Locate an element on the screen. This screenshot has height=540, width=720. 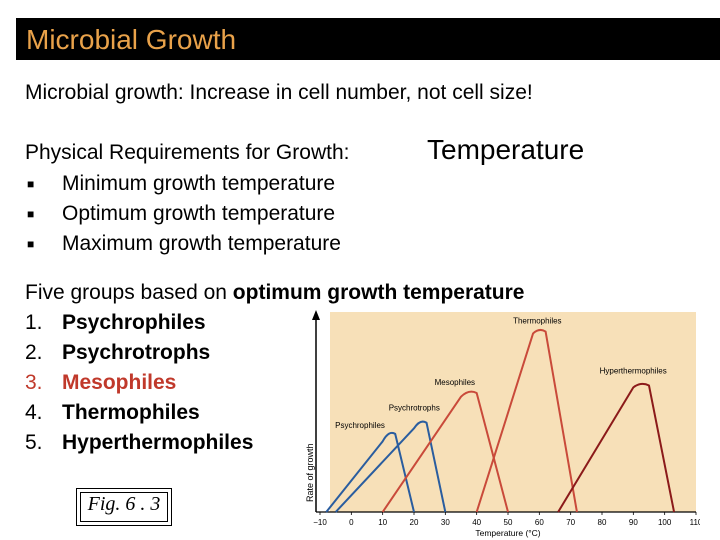
x-tick-label: 50 is located at coordinates (508, 522).